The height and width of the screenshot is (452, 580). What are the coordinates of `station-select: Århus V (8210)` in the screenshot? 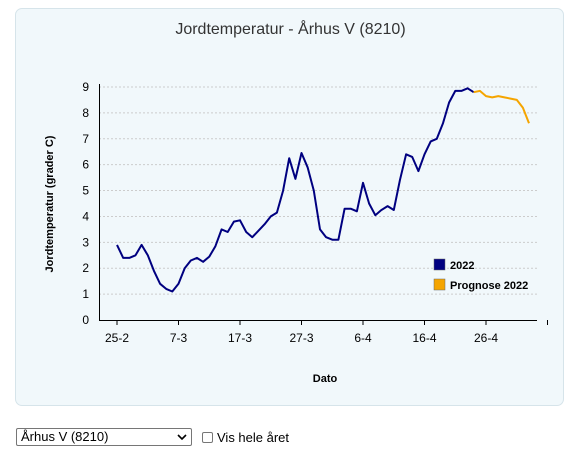 It's located at (104, 437).